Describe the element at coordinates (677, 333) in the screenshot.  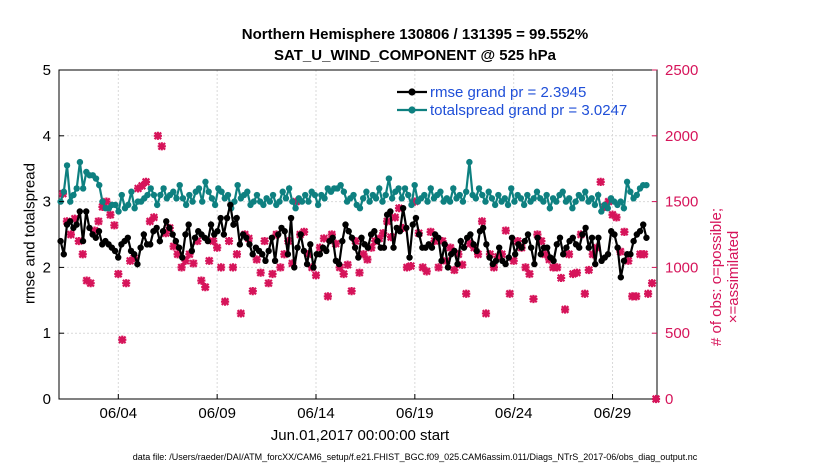
I see `y2-tick-label: 500` at that location.